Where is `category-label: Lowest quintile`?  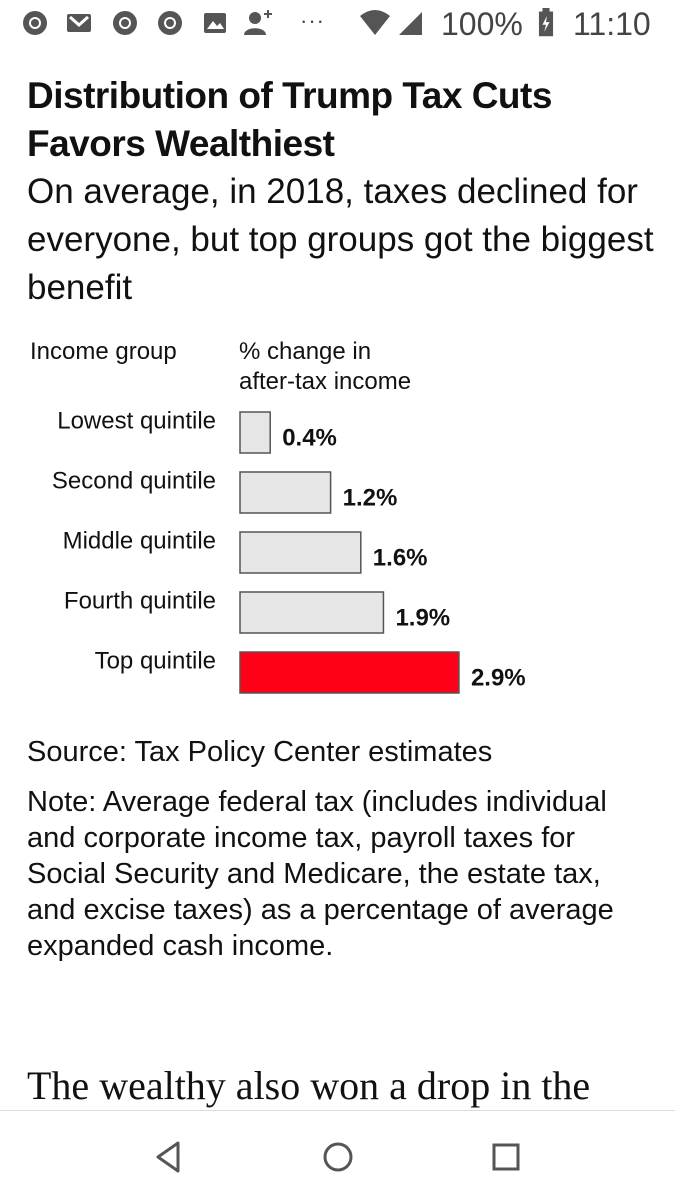 category-label: Lowest quintile is located at coordinates (136, 421).